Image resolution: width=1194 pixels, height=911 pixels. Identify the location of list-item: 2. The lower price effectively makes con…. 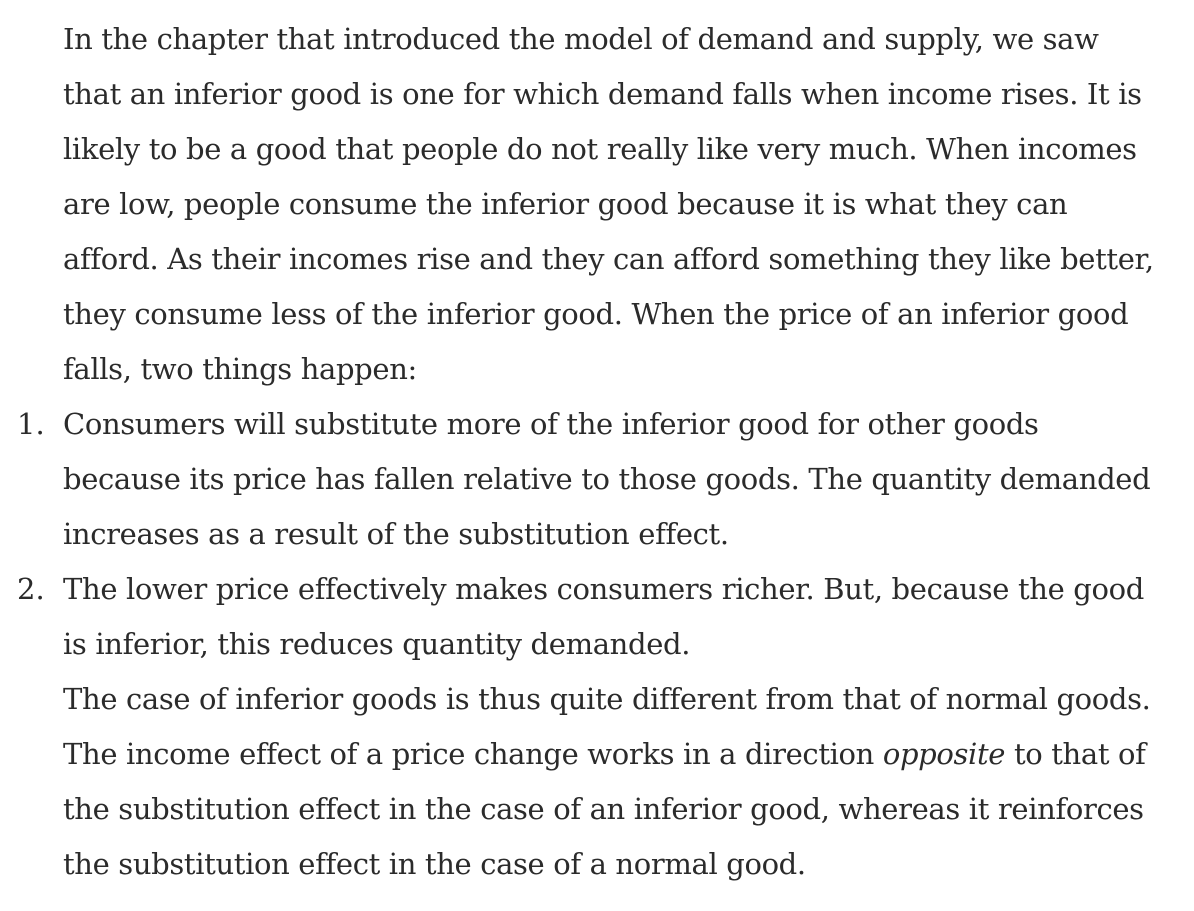
(585, 617).